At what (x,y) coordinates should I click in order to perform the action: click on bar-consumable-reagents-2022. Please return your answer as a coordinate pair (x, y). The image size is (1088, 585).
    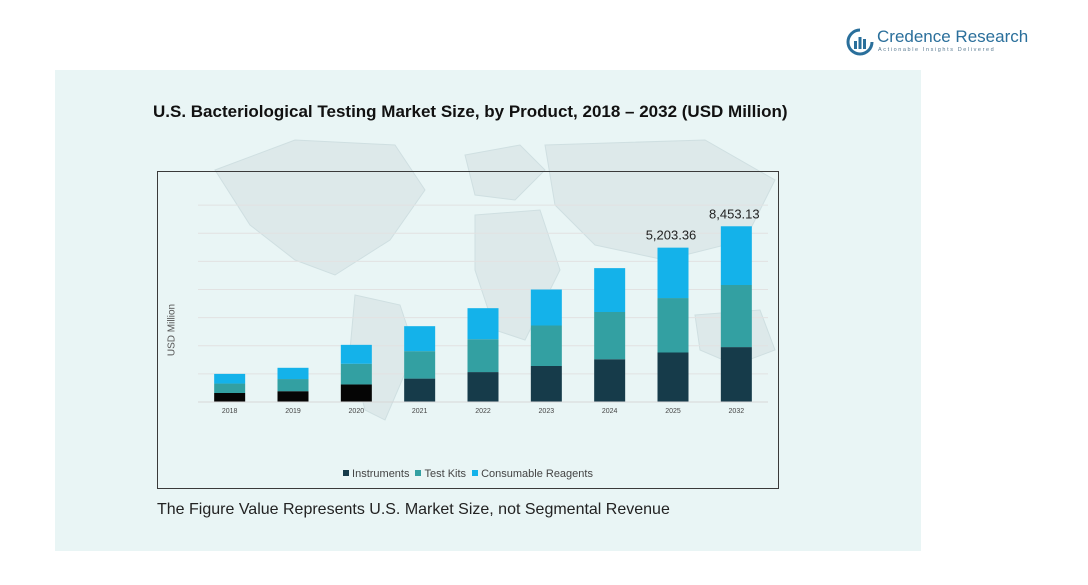
    Looking at the image, I should click on (483, 324).